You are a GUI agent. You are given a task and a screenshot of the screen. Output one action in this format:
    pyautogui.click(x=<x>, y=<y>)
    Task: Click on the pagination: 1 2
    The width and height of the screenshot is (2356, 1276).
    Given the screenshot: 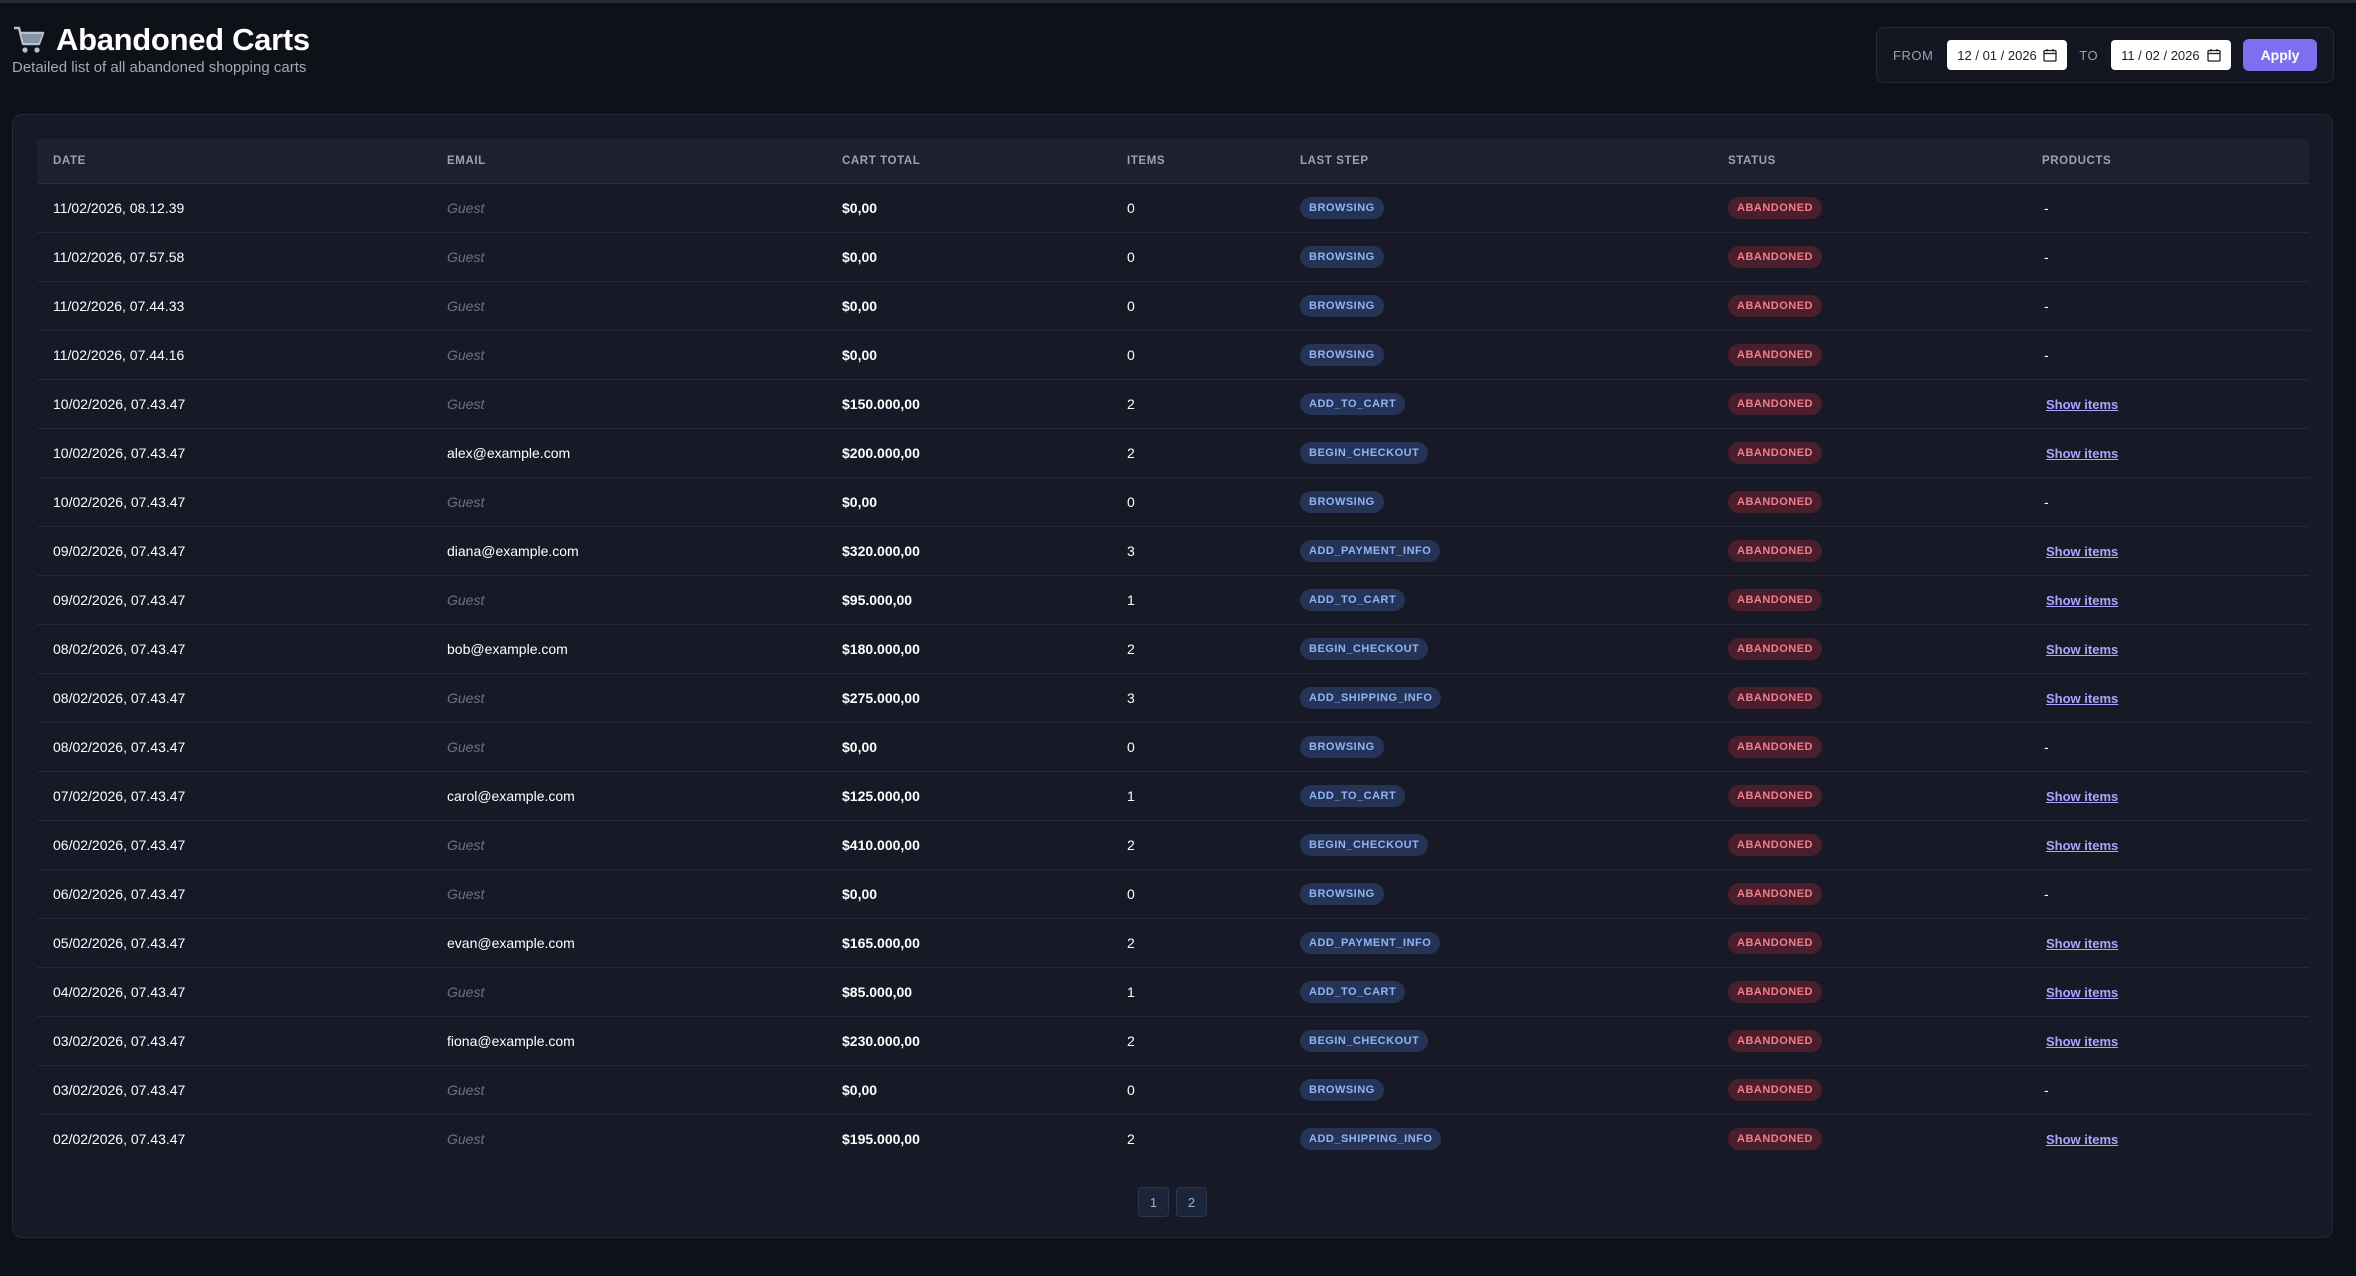 What is the action you would take?
    pyautogui.click(x=1172, y=1202)
    